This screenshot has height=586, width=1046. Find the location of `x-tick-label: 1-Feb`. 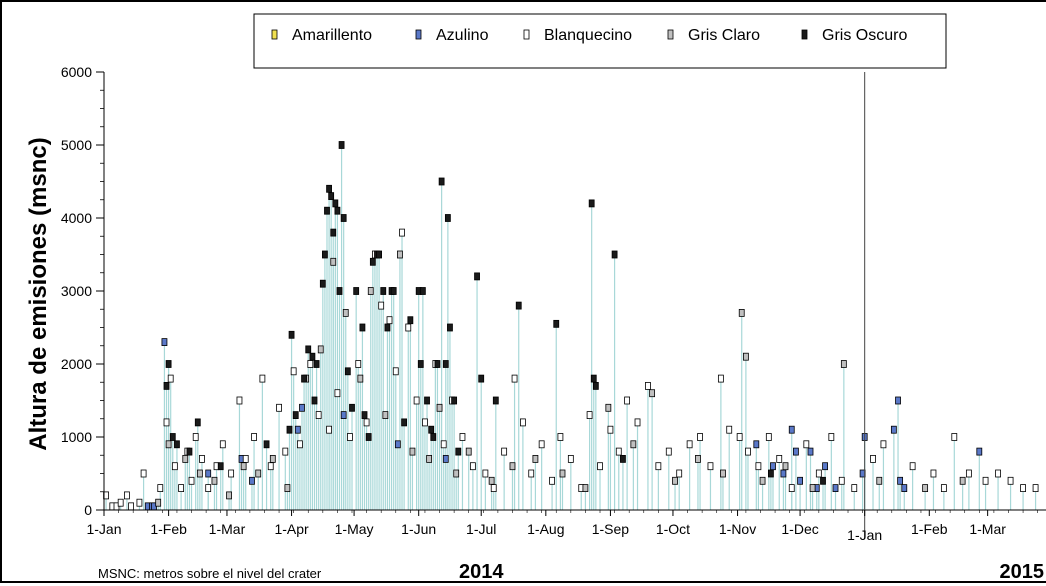

x-tick-label: 1-Feb is located at coordinates (929, 529).